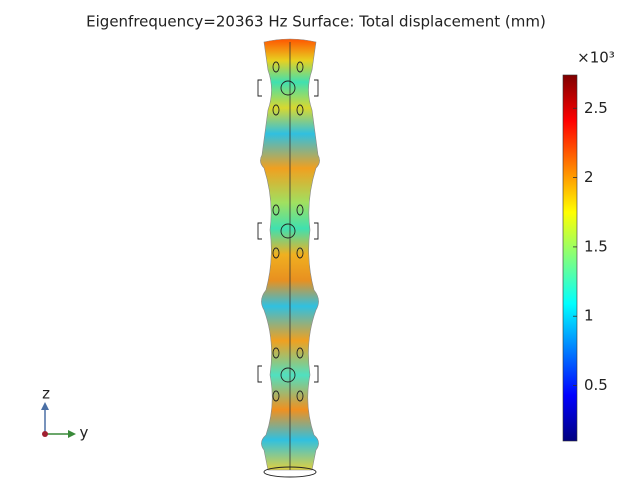 This screenshot has width=640, height=480. What do you see at coordinates (570, 258) in the screenshot?
I see `colorbar` at bounding box center [570, 258].